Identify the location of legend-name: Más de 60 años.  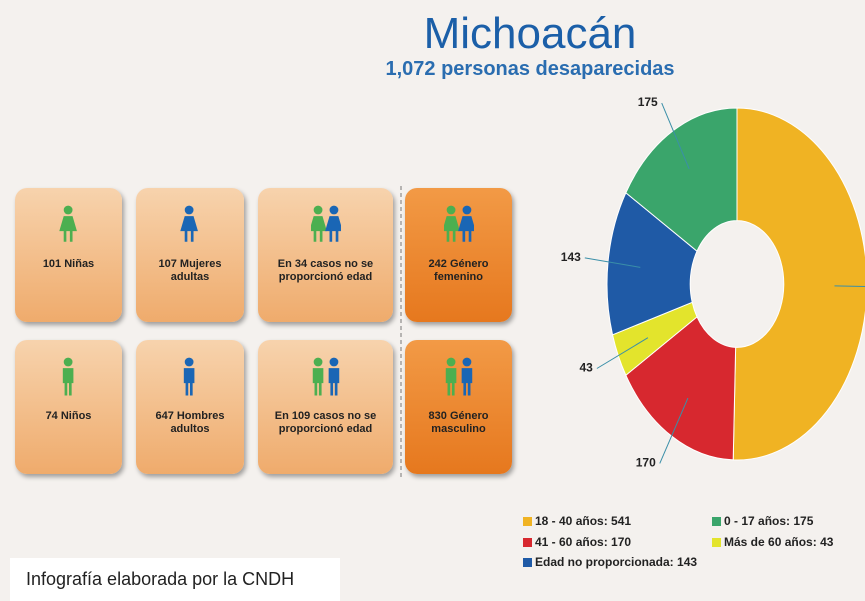
(768, 542).